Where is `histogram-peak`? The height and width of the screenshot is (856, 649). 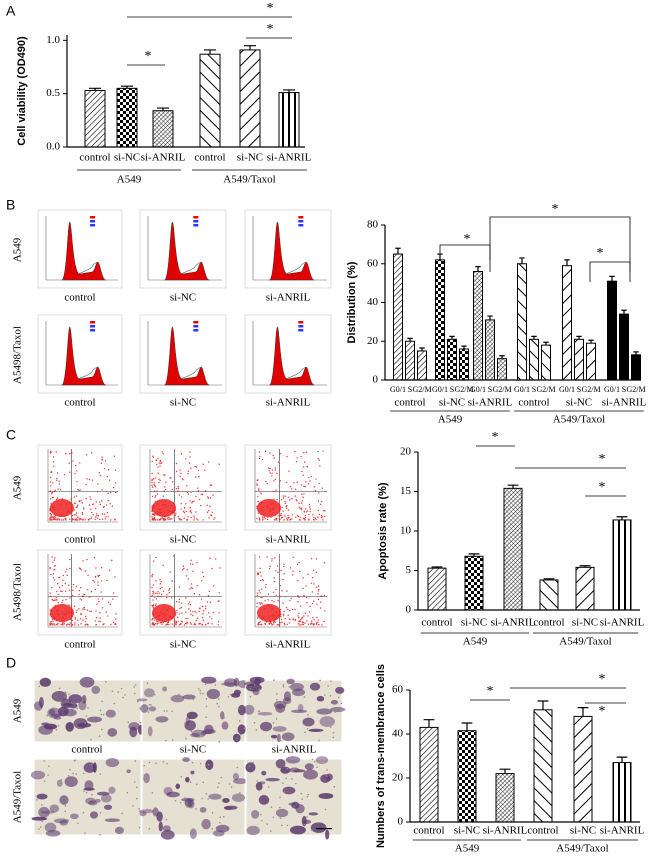
histogram-peak is located at coordinates (292, 251).